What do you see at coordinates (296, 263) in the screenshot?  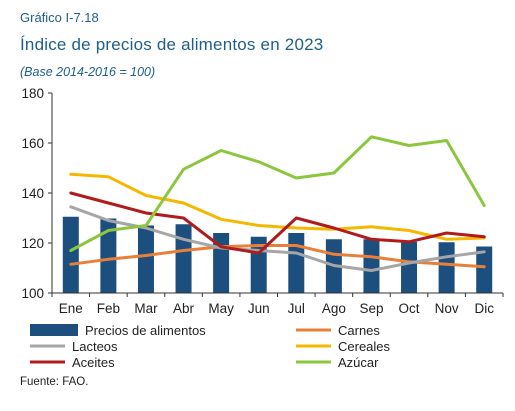 I see `bar-jul` at bounding box center [296, 263].